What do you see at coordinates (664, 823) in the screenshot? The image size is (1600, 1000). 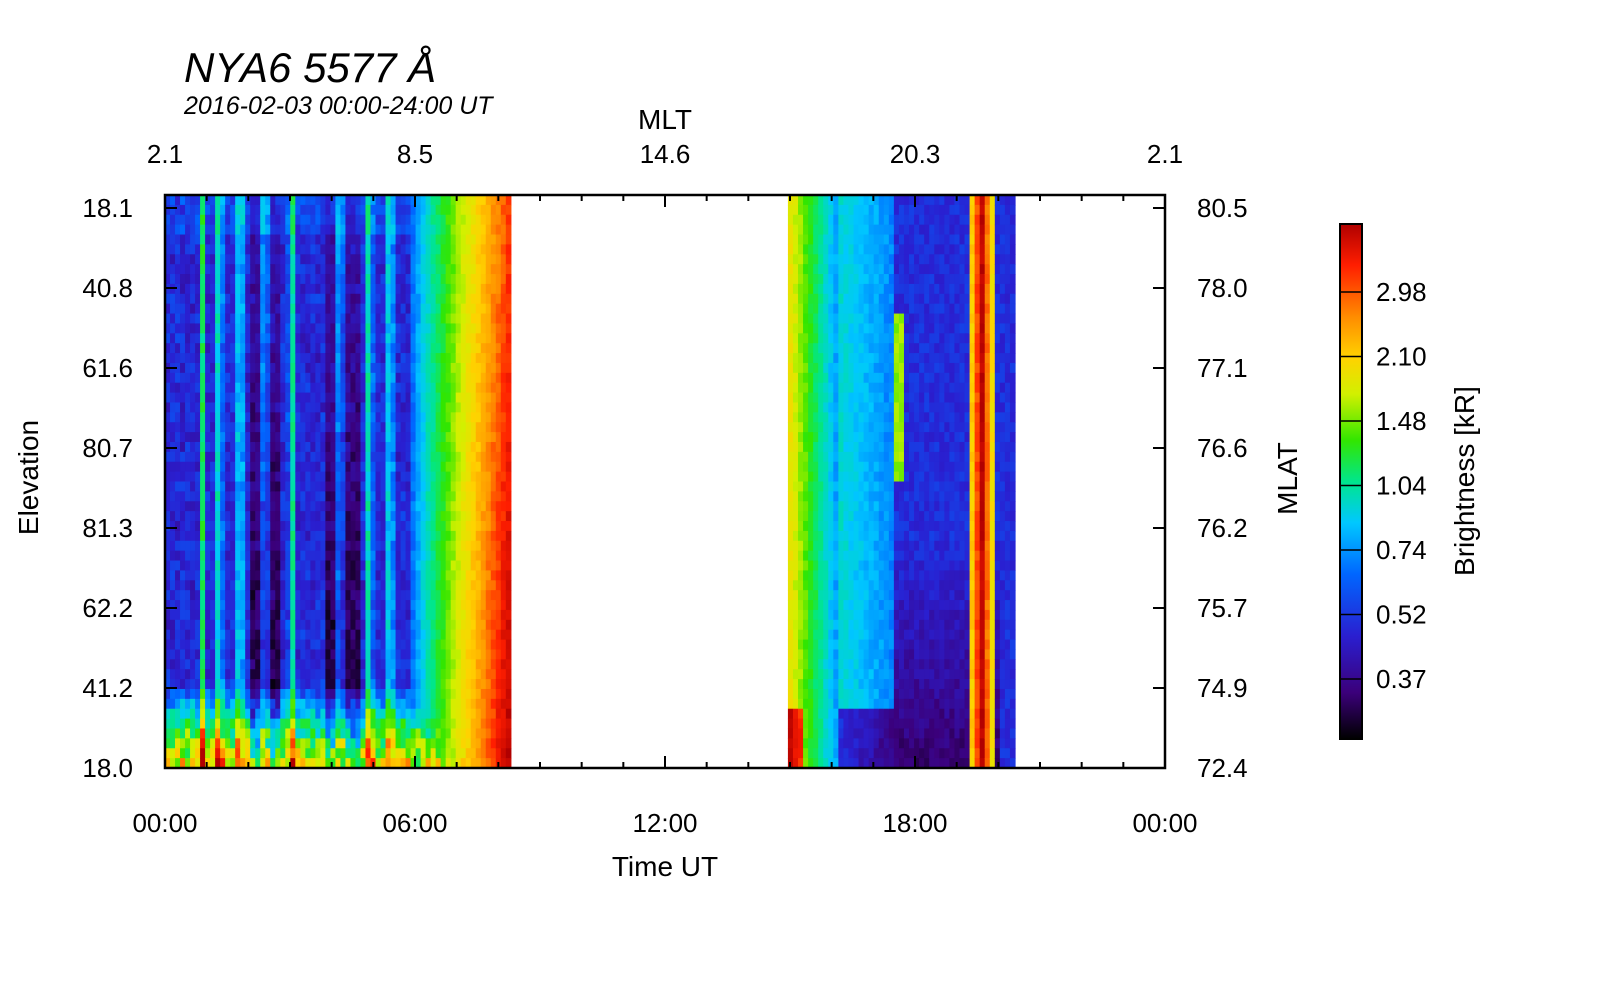 I see `x-tick-label: 12:00` at bounding box center [664, 823].